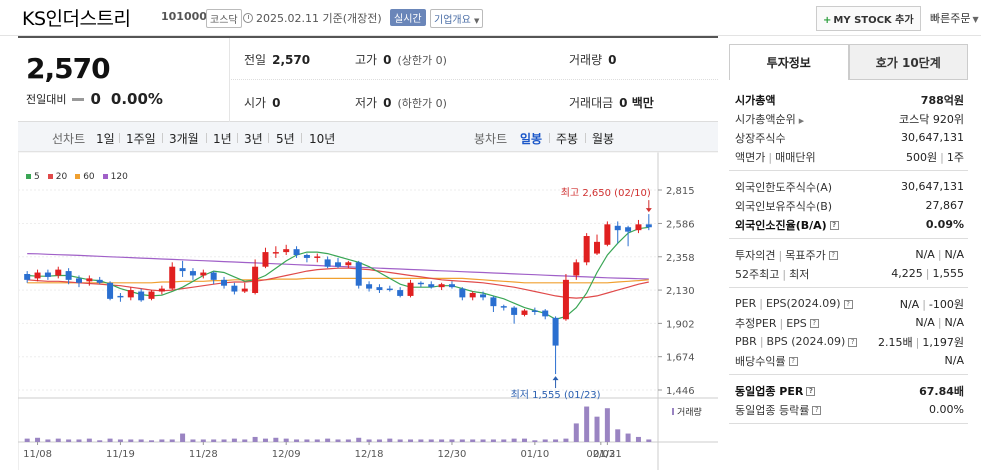  I want to click on x-tick-label: 01/21, so click(607, 454).